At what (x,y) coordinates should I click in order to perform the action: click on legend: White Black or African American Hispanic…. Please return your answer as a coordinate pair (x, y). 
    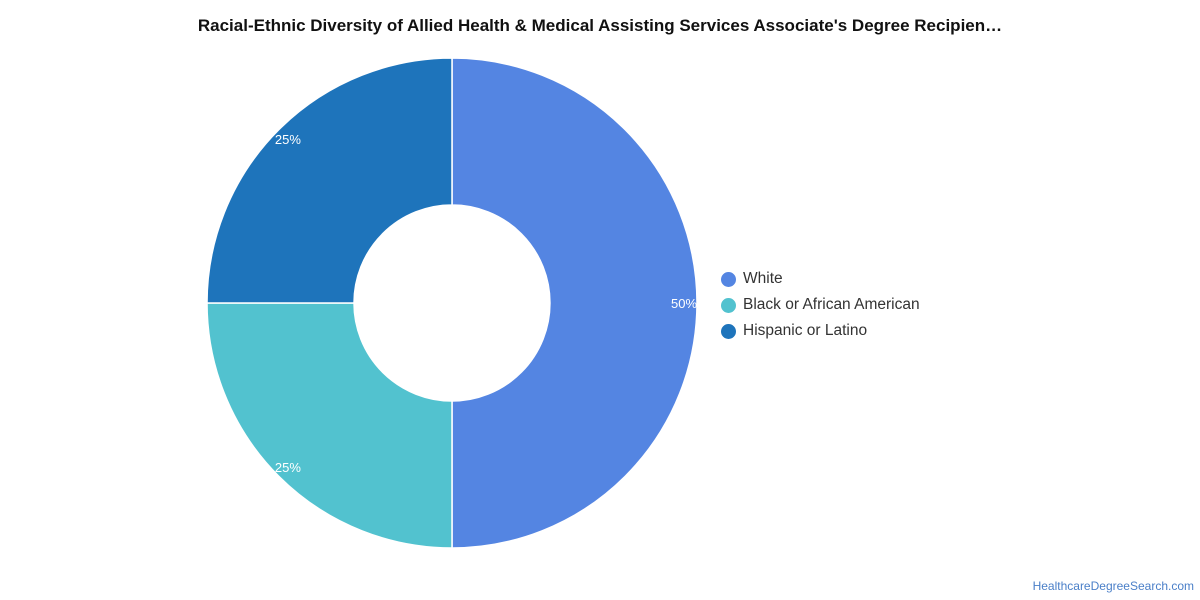
    Looking at the image, I should click on (820, 305).